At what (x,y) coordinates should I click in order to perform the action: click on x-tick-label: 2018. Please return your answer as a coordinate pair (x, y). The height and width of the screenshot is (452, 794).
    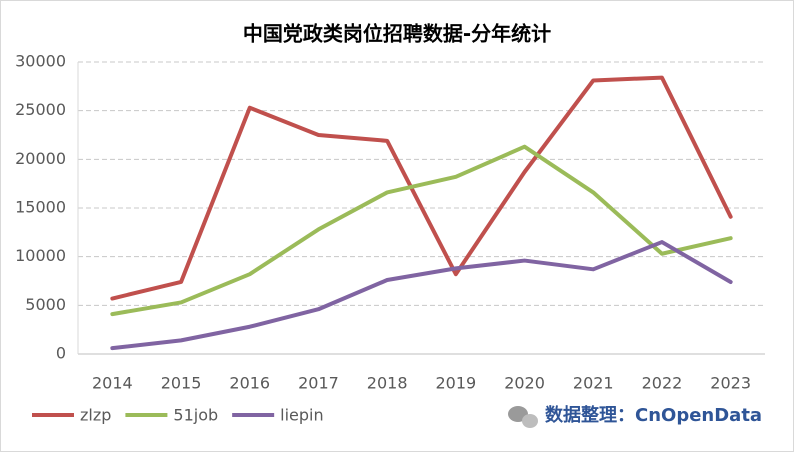
    Looking at the image, I should click on (387, 383).